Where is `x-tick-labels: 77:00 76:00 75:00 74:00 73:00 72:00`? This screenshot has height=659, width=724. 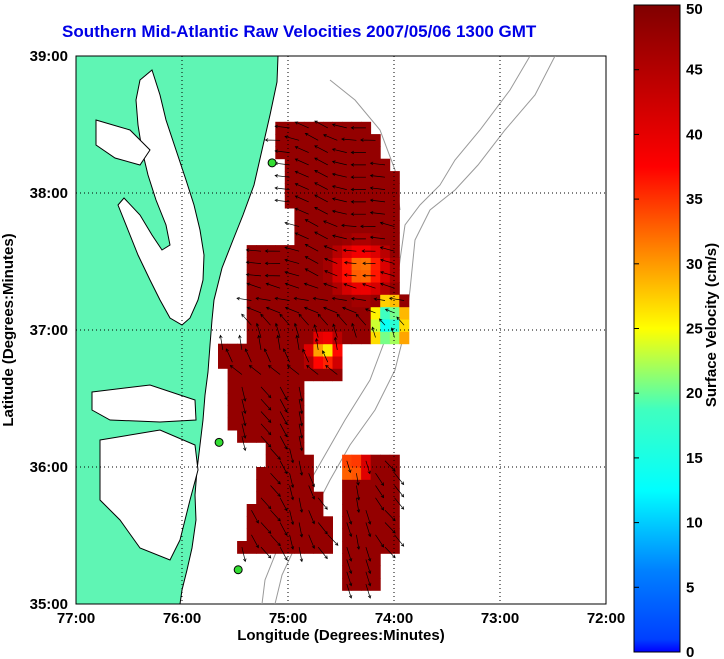
x-tick-labels: 77:00 76:00 75:00 74:00 73:00 72:00 is located at coordinates (341, 618).